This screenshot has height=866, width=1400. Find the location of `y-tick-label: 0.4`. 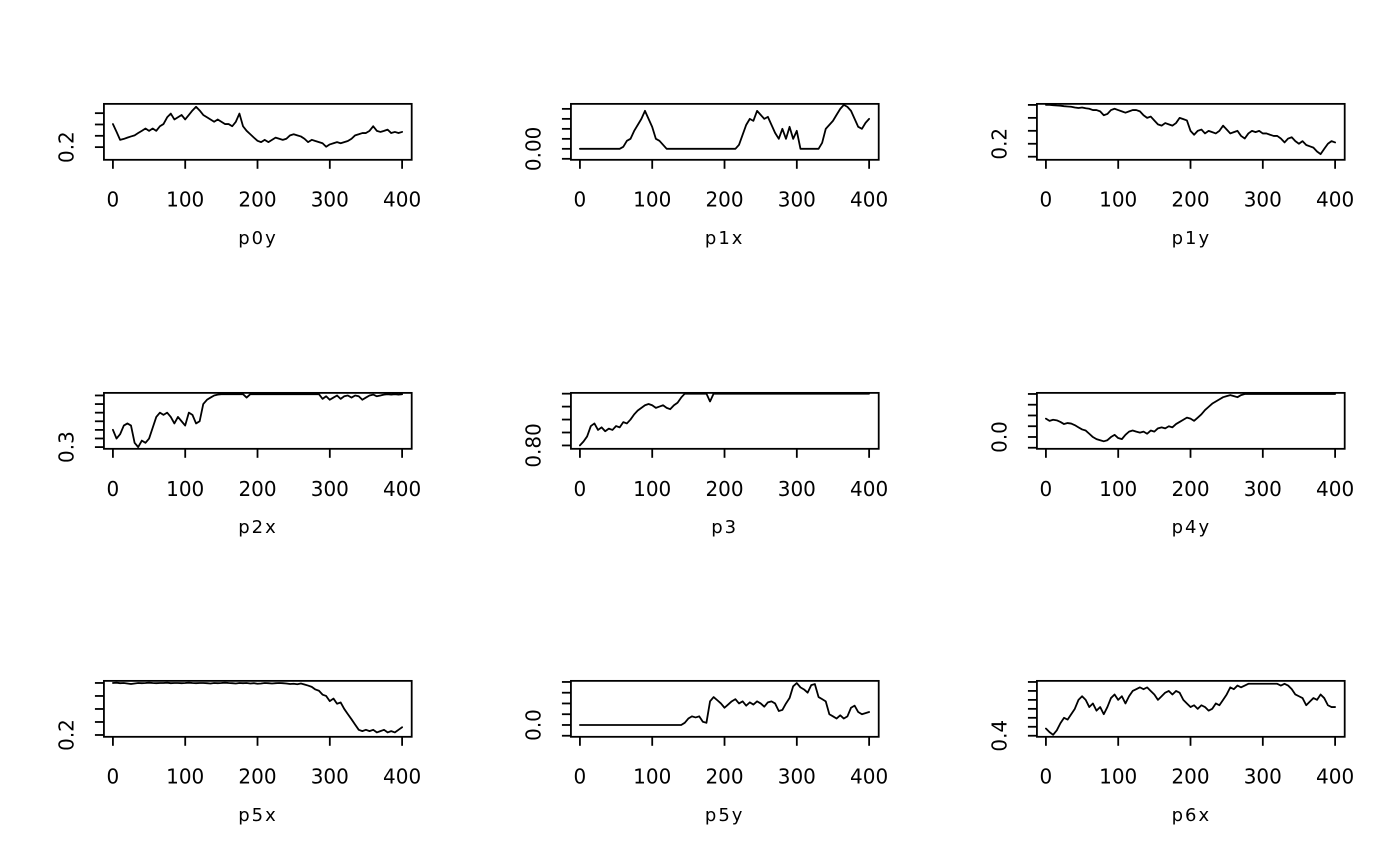

y-tick-label: 0.4 is located at coordinates (1000, 736).